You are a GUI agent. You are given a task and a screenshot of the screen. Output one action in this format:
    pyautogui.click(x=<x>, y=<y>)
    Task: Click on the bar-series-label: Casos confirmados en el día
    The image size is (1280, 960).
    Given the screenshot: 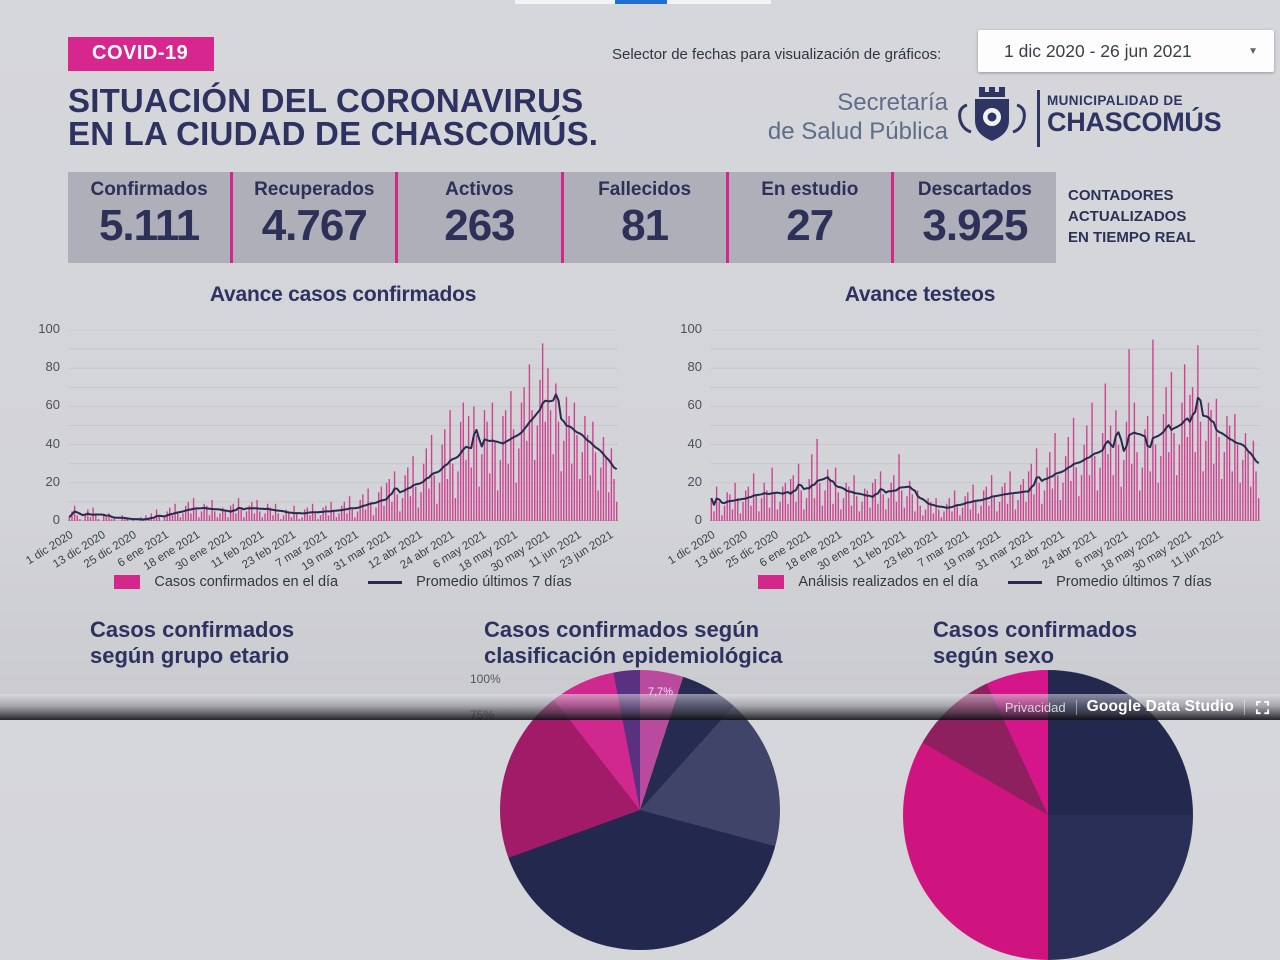 What is the action you would take?
    pyautogui.click(x=246, y=582)
    